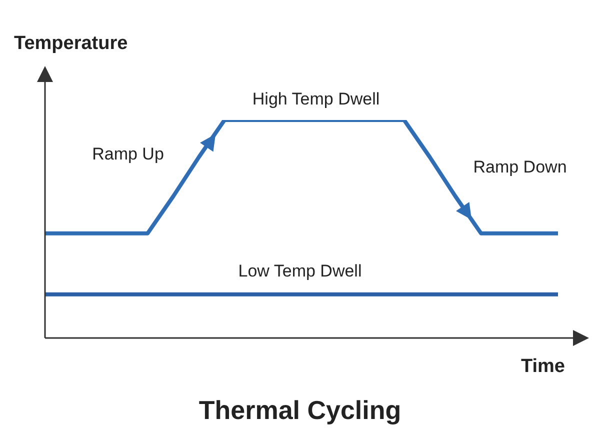  Describe the element at coordinates (316, 99) in the screenshot. I see `text: High Temp Dwell` at that location.